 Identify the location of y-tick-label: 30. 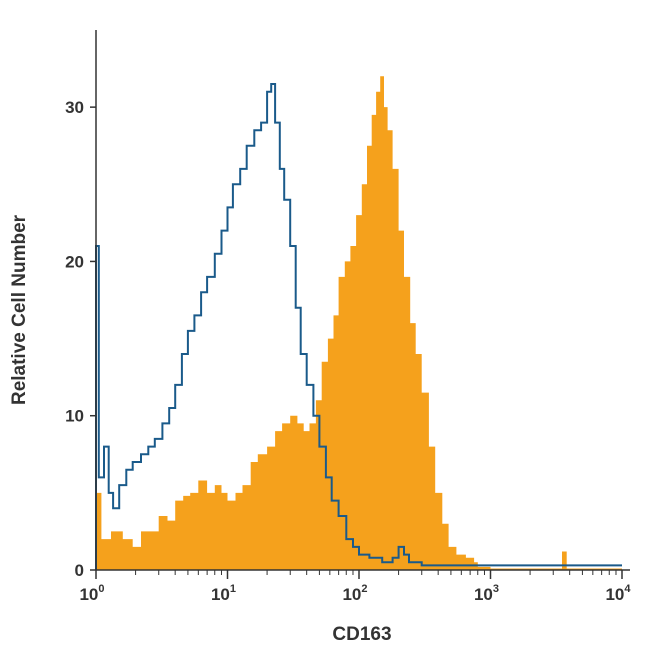
(74, 107).